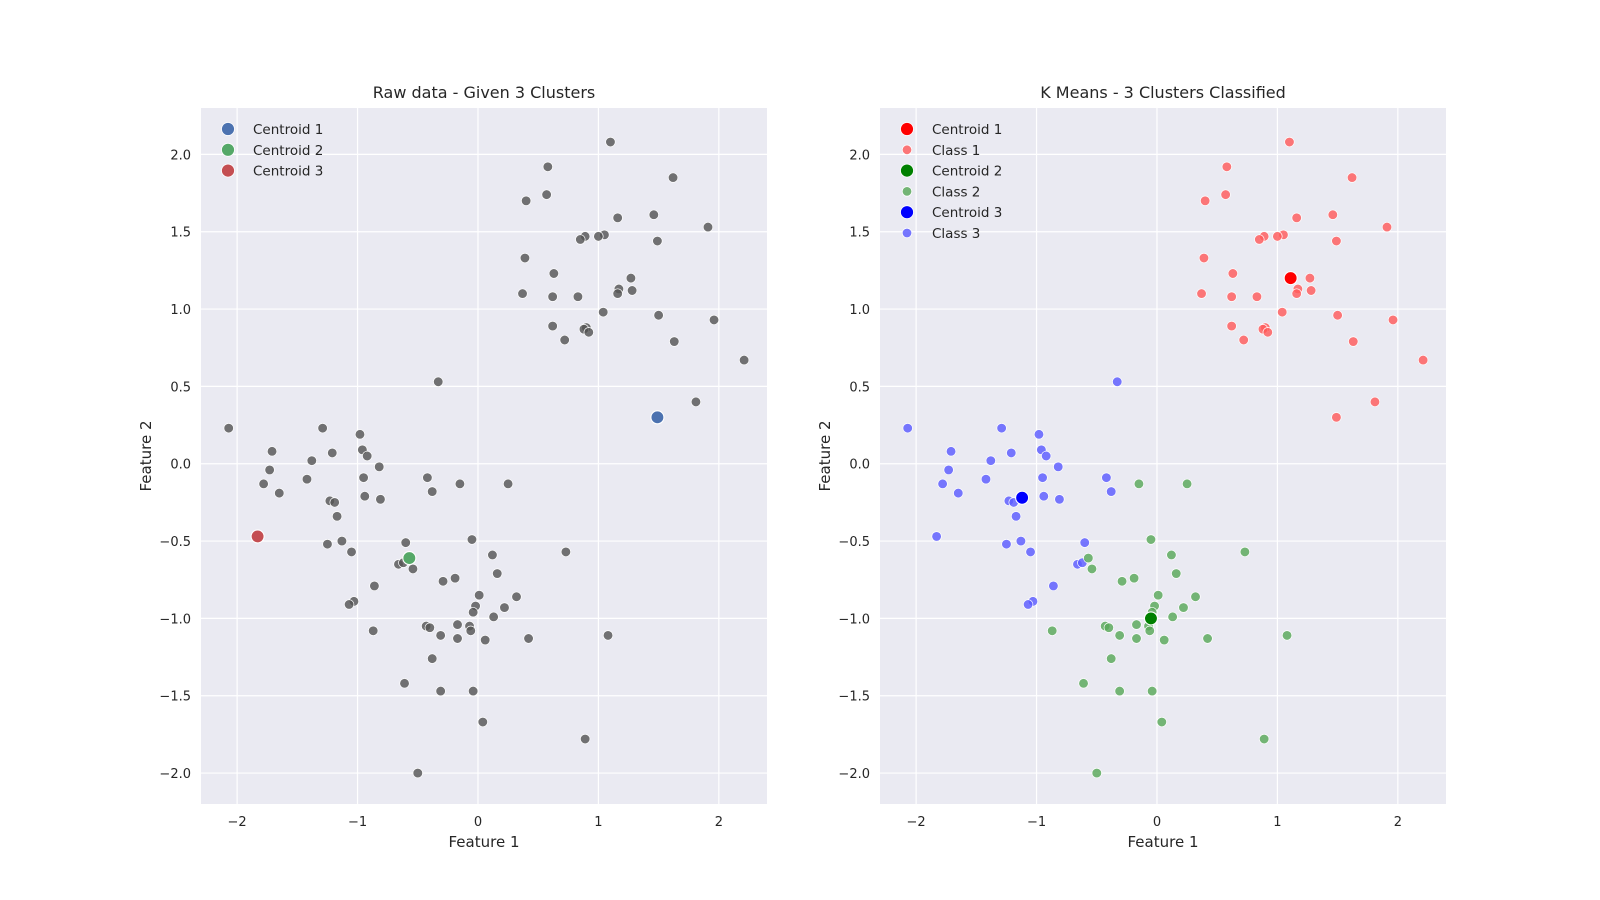  What do you see at coordinates (854, 619) in the screenshot?
I see `y-tick-label: −1.0` at bounding box center [854, 619].